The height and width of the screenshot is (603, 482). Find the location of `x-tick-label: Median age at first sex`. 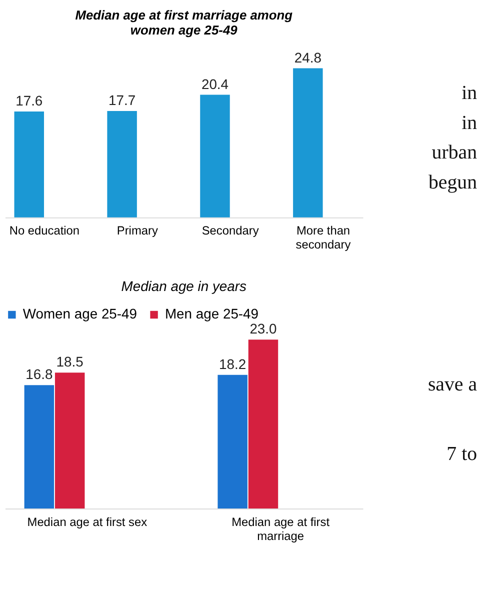

x-tick-label: Median age at first sex is located at coordinates (87, 521).